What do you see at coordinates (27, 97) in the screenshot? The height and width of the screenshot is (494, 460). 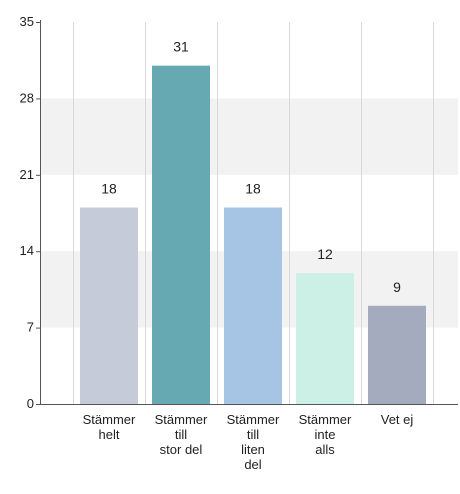 I see `y-tick-label: 28` at bounding box center [27, 97].